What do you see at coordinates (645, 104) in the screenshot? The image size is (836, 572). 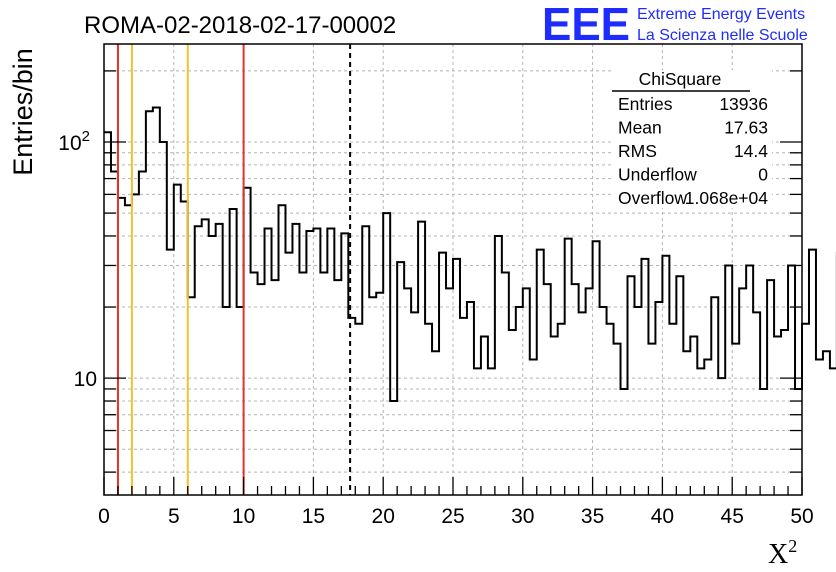 I see `stats-row-label: Entries` at bounding box center [645, 104].